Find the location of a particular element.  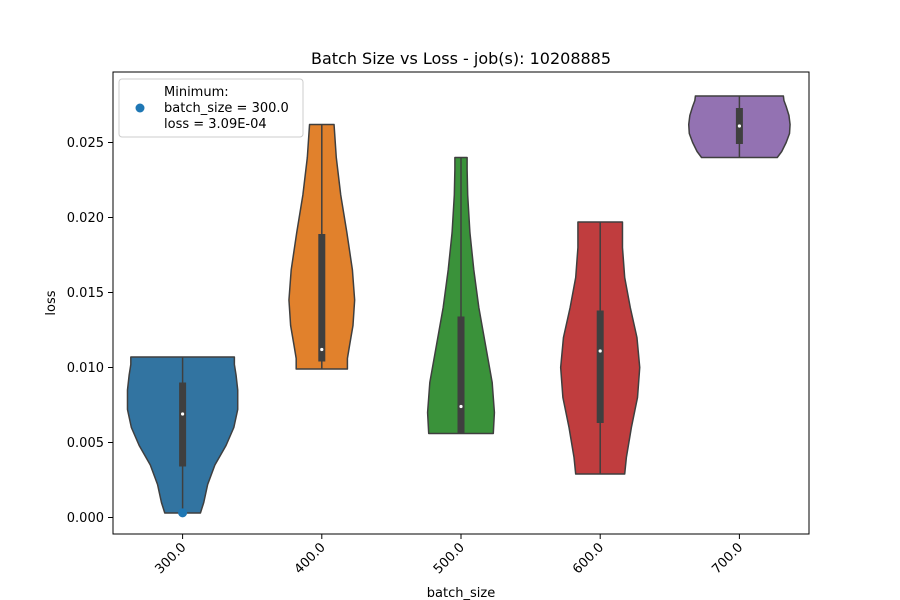

legend-box is located at coordinates (211, 108).